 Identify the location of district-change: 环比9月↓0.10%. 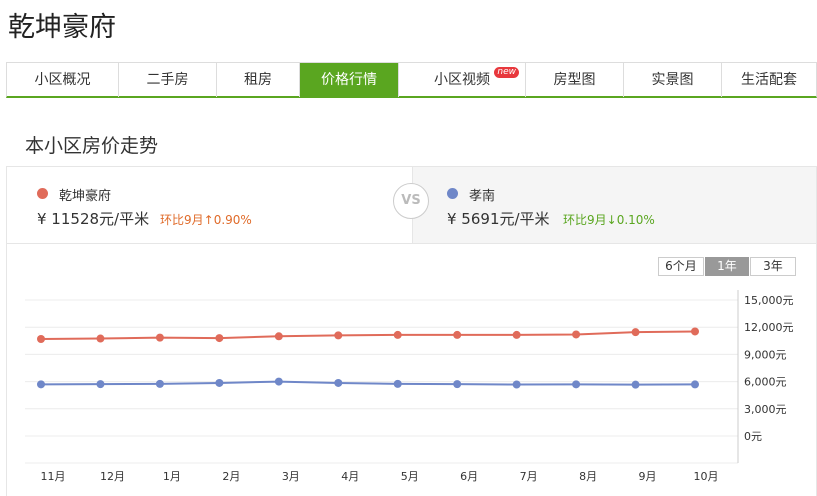
(609, 220).